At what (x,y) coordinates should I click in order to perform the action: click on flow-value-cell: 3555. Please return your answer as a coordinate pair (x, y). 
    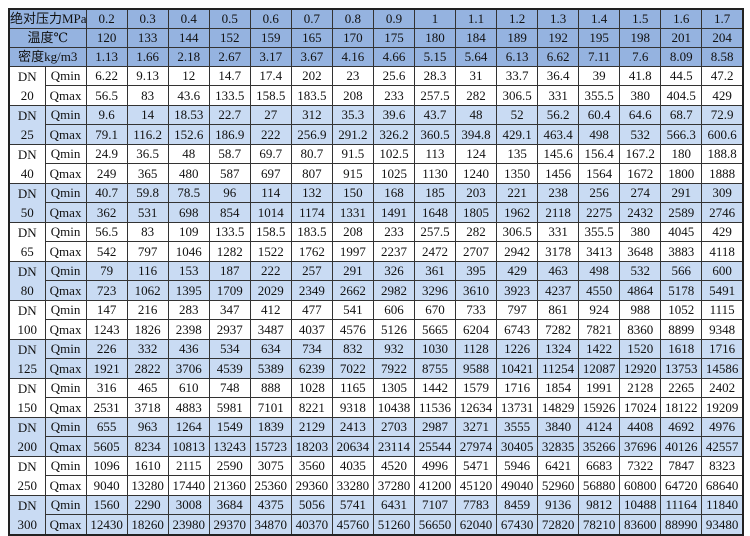
    Looking at the image, I should click on (517, 427).